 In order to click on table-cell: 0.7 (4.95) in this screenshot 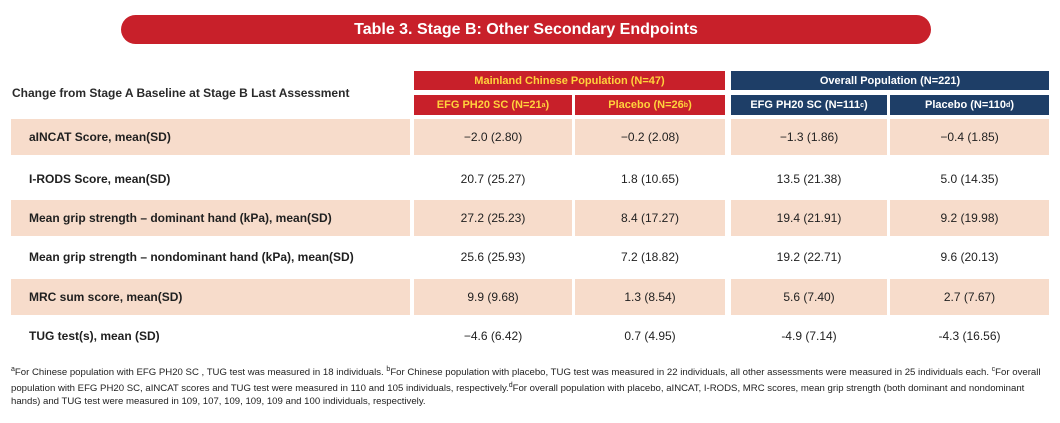, I will do `click(650, 336)`.